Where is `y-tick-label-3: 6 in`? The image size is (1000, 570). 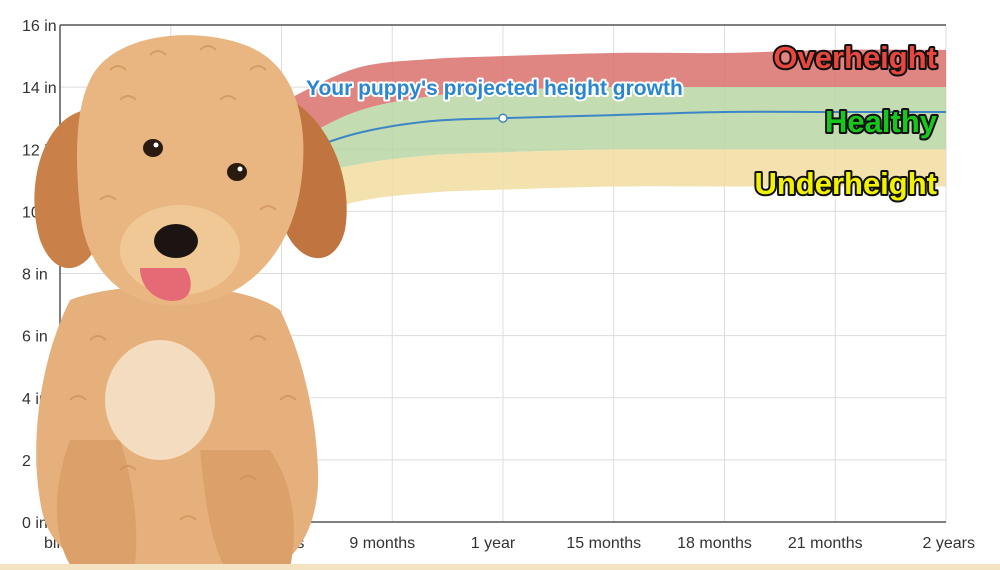 y-tick-label-3: 6 in is located at coordinates (35, 337).